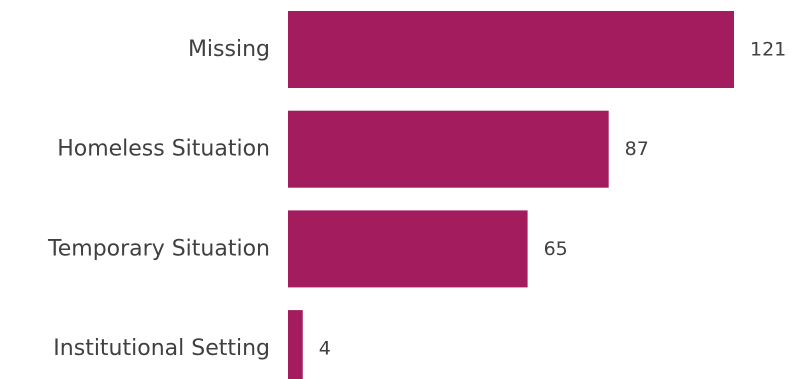  I want to click on value-label-0: 121, so click(768, 50).